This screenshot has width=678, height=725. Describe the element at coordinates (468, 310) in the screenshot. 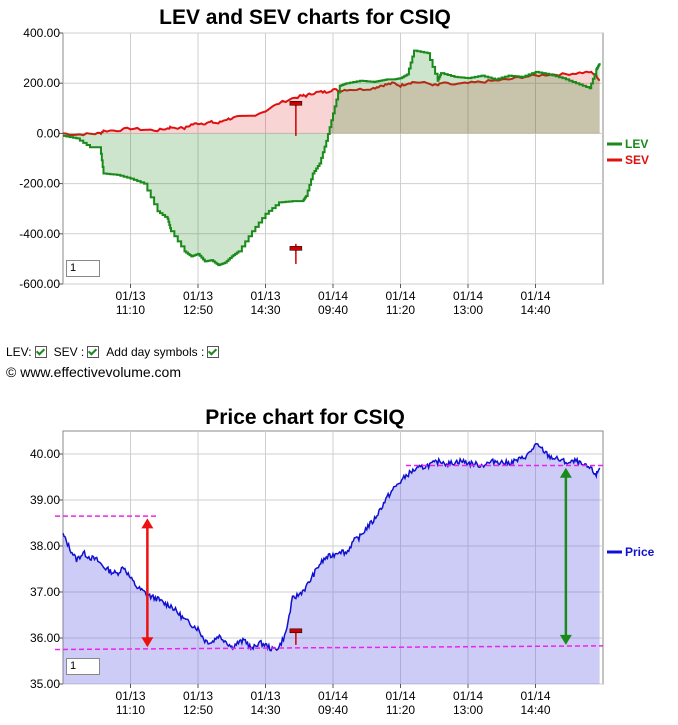

I see `top-xtick-time: 13:00` at that location.